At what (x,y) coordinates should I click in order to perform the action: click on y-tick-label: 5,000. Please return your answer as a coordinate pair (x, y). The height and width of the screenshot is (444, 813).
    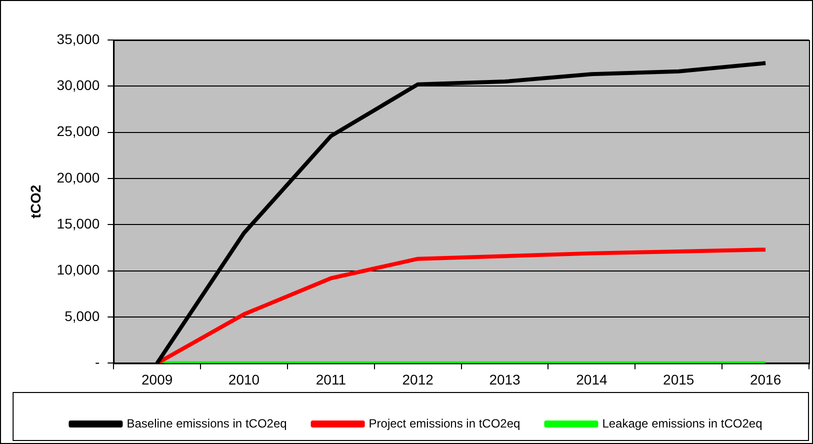
    Looking at the image, I should click on (82, 316).